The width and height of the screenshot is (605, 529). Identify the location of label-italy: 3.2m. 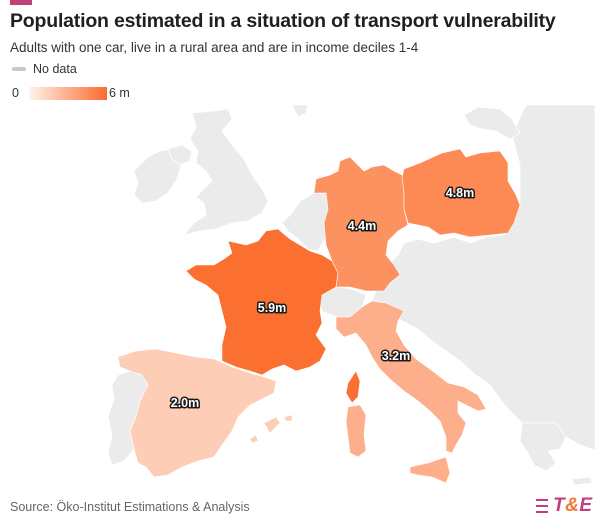
(396, 356).